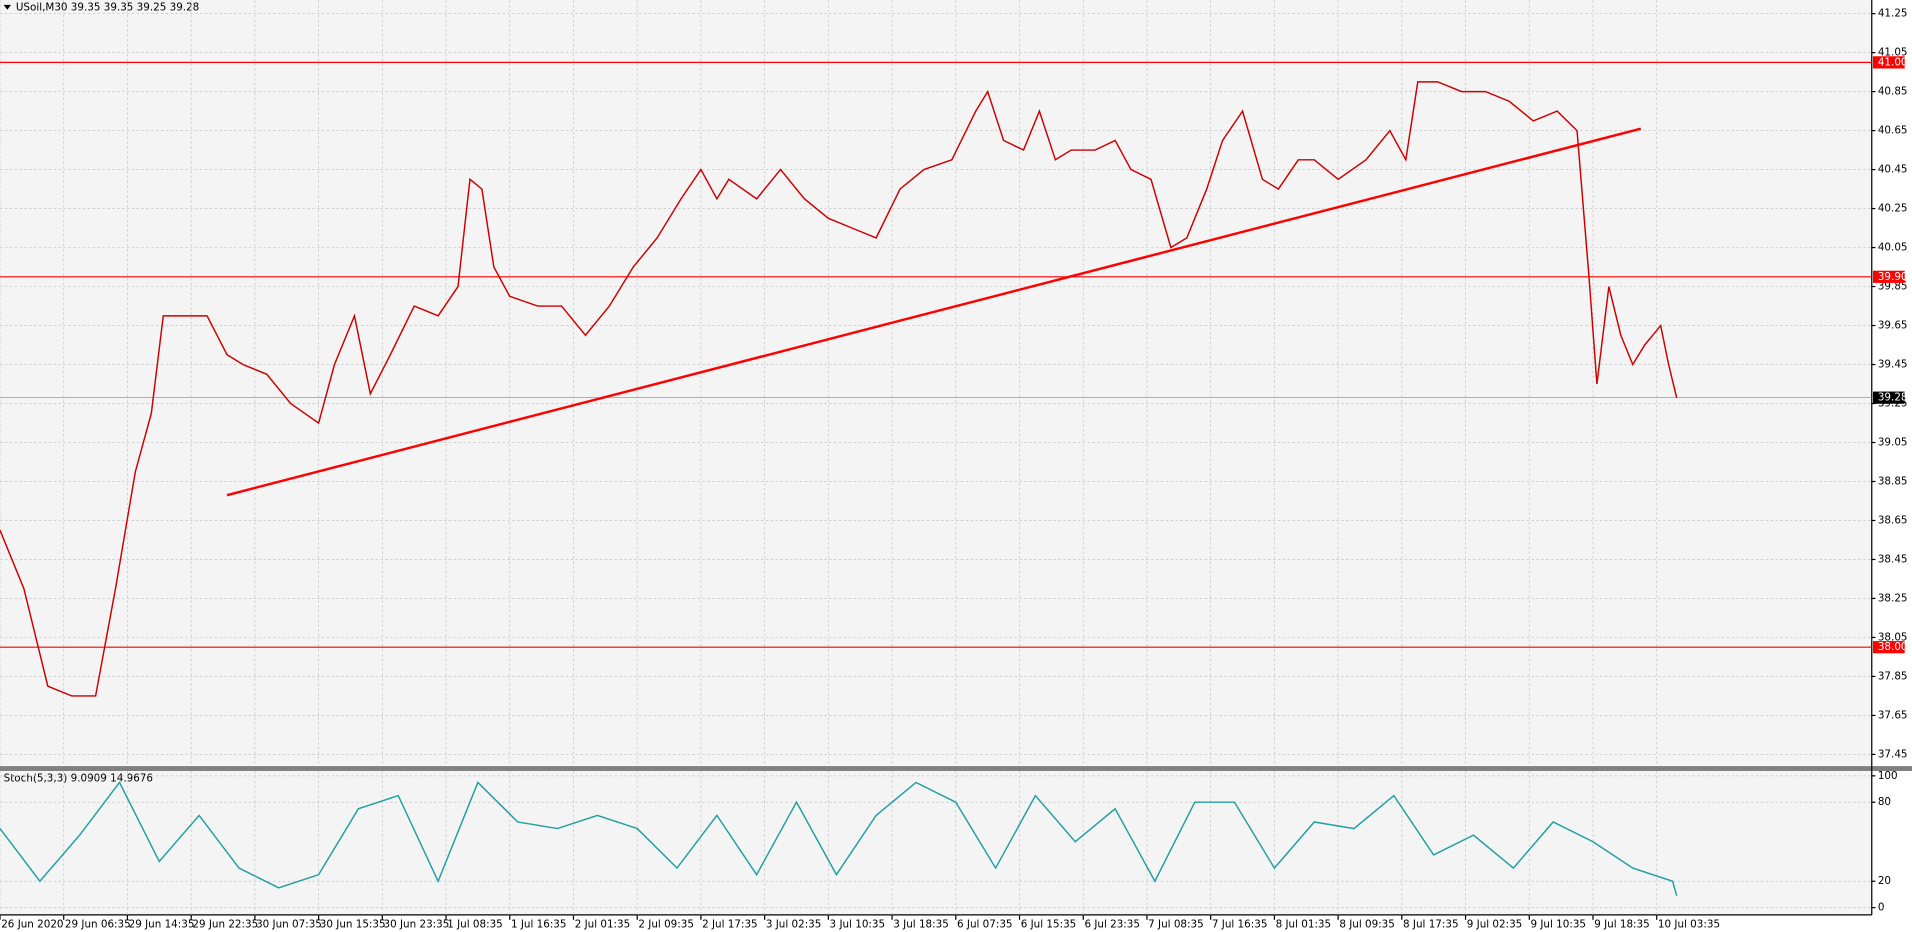  I want to click on y-tick-label: 37.65, so click(1893, 715).